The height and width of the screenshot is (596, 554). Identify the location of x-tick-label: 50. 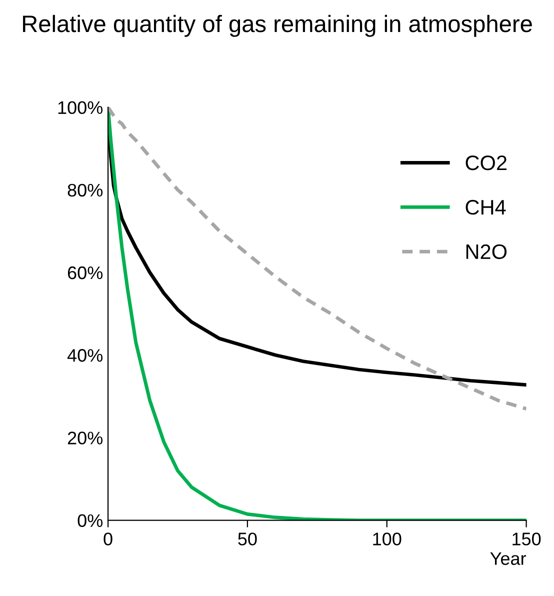
(247, 539).